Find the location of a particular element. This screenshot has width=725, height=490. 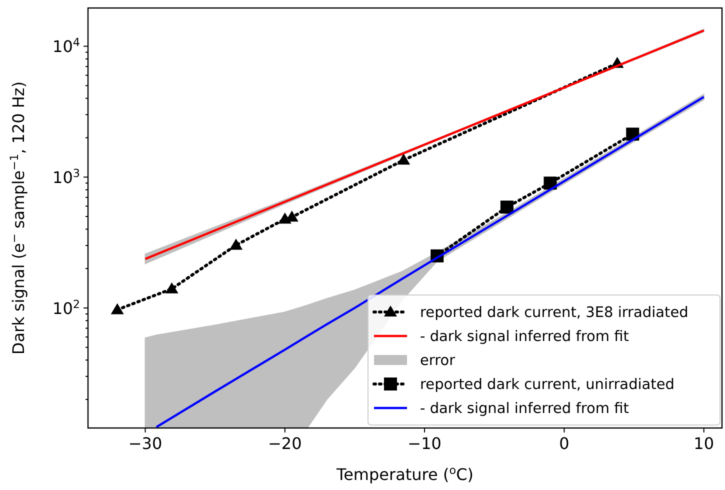

legend-label: reported dark current, unirradiated is located at coordinates (547, 385).